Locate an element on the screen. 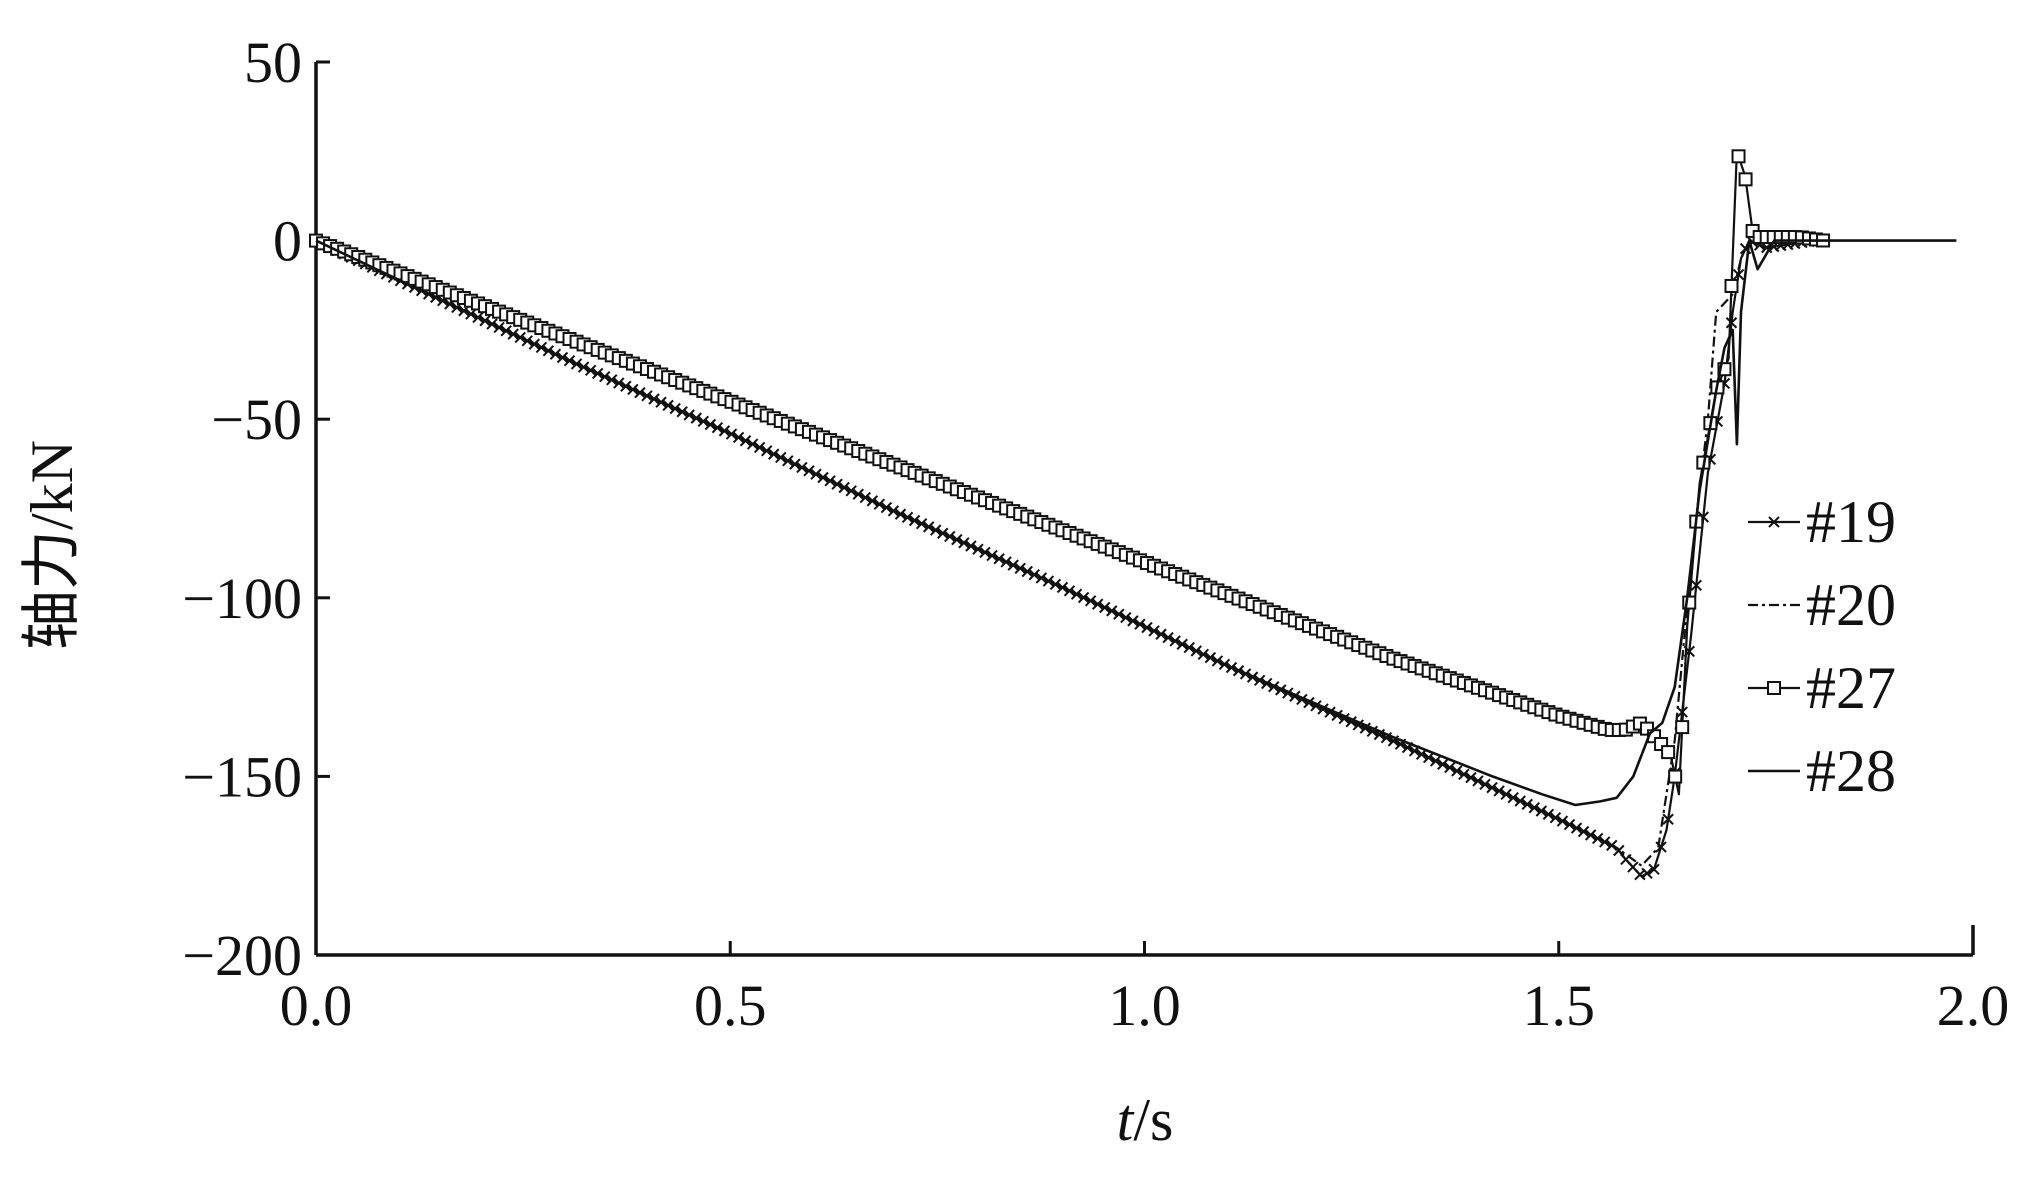  legend-label: #20 is located at coordinates (1851, 605).